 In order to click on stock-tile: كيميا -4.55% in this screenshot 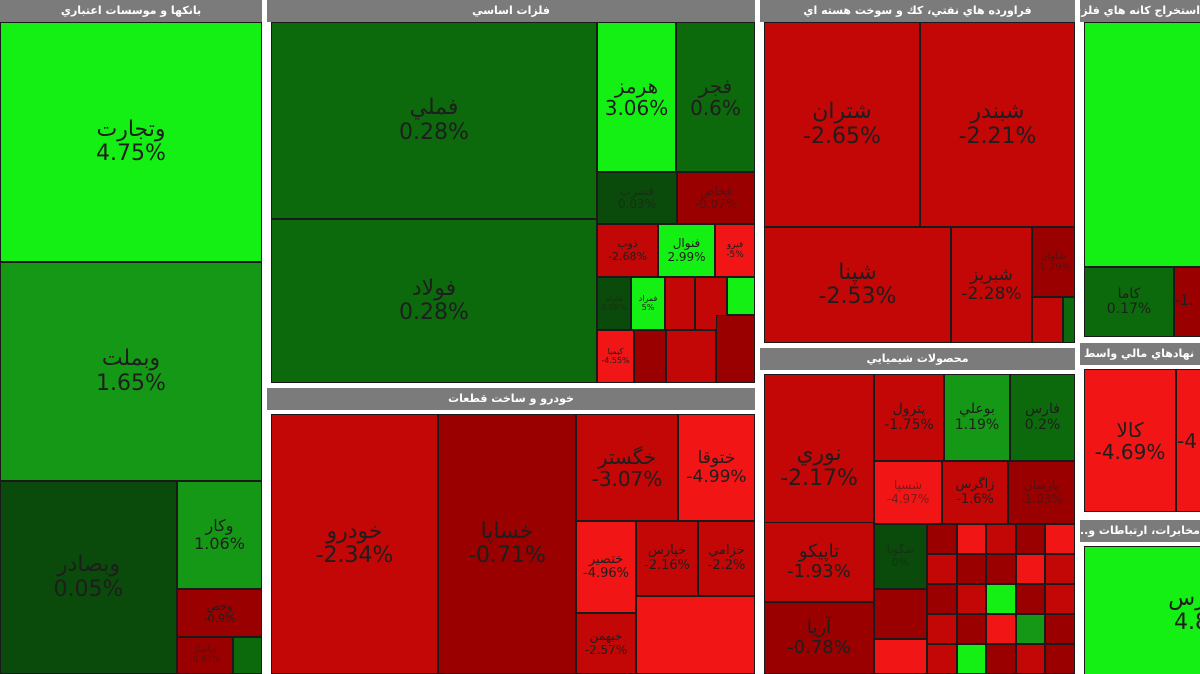, I will do `click(615, 356)`.